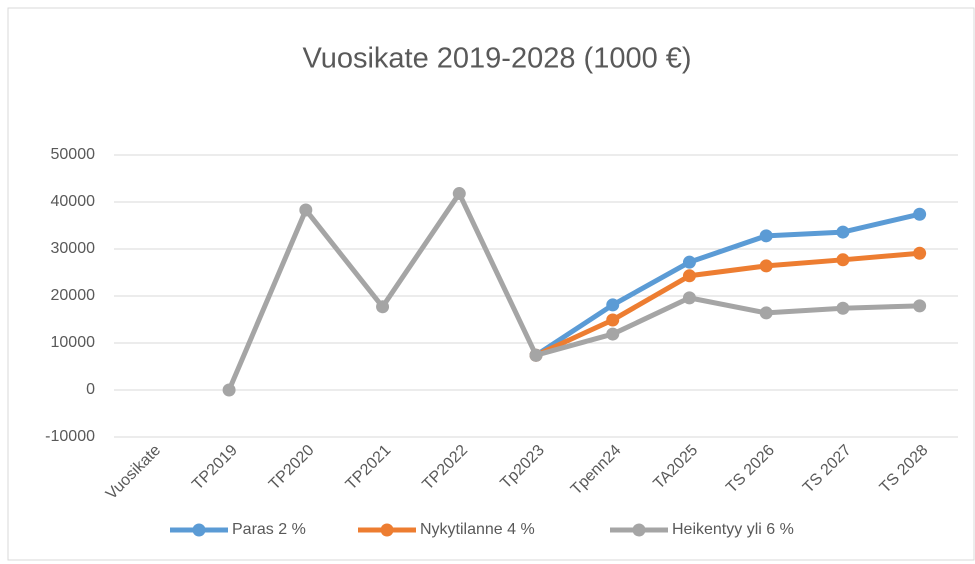  I want to click on y-tick-label: -10000, so click(70, 436).